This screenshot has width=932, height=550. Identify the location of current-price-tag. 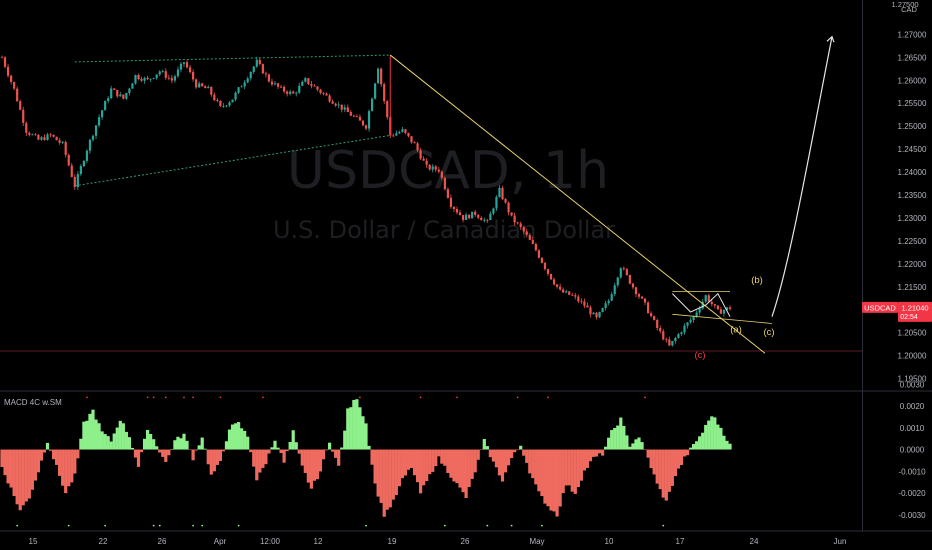
(915, 311).